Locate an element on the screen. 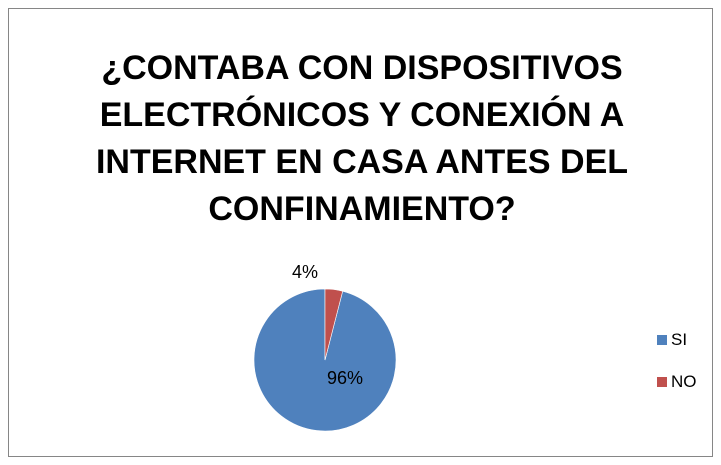 Image resolution: width=721 pixels, height=465 pixels. data-label-si: 96% is located at coordinates (345, 378).